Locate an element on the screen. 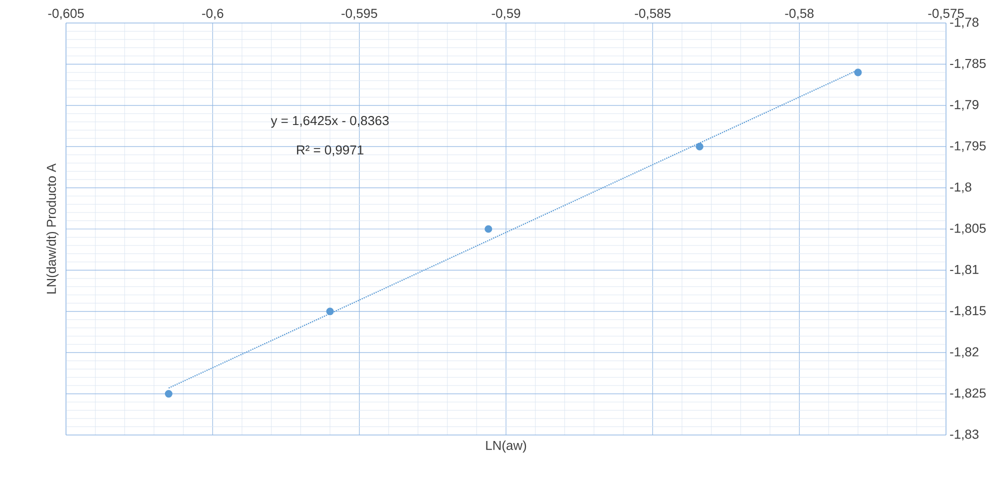 The width and height of the screenshot is (996, 482). y-tick-label: -1,815 is located at coordinates (968, 311).